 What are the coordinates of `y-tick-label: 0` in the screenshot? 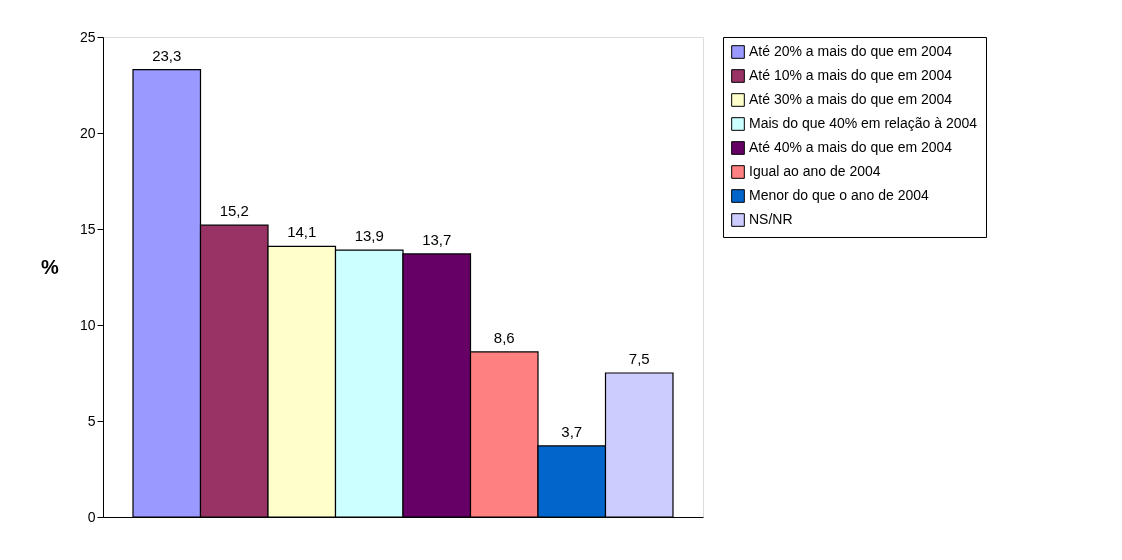 It's located at (91, 516).